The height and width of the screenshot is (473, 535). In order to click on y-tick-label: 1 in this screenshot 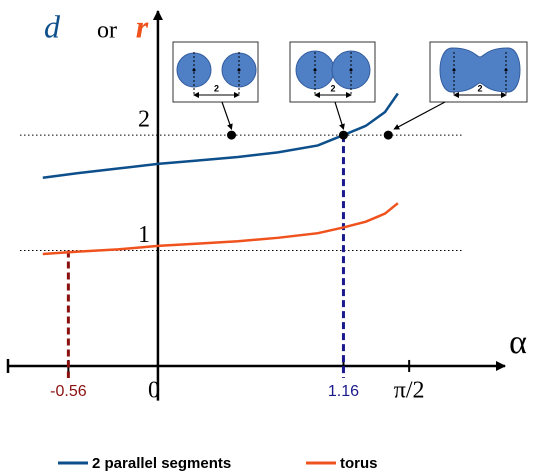, I will do `click(144, 235)`.